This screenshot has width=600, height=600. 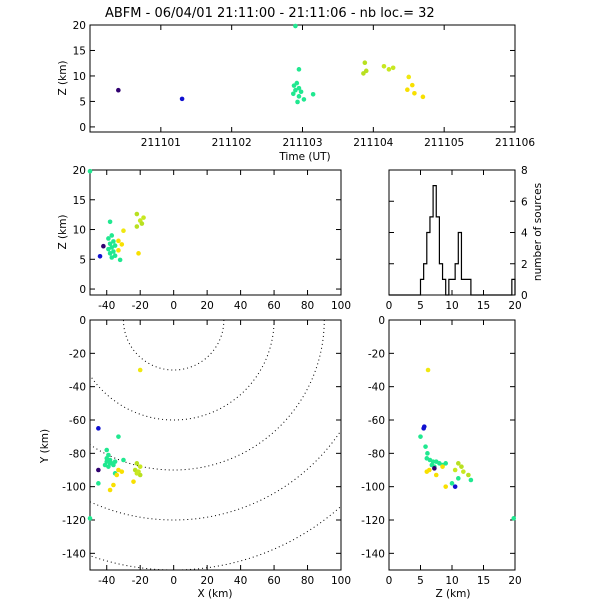 What do you see at coordinates (240, 306) in the screenshot?
I see `x-height-xtick-label: 40` at bounding box center [240, 306].